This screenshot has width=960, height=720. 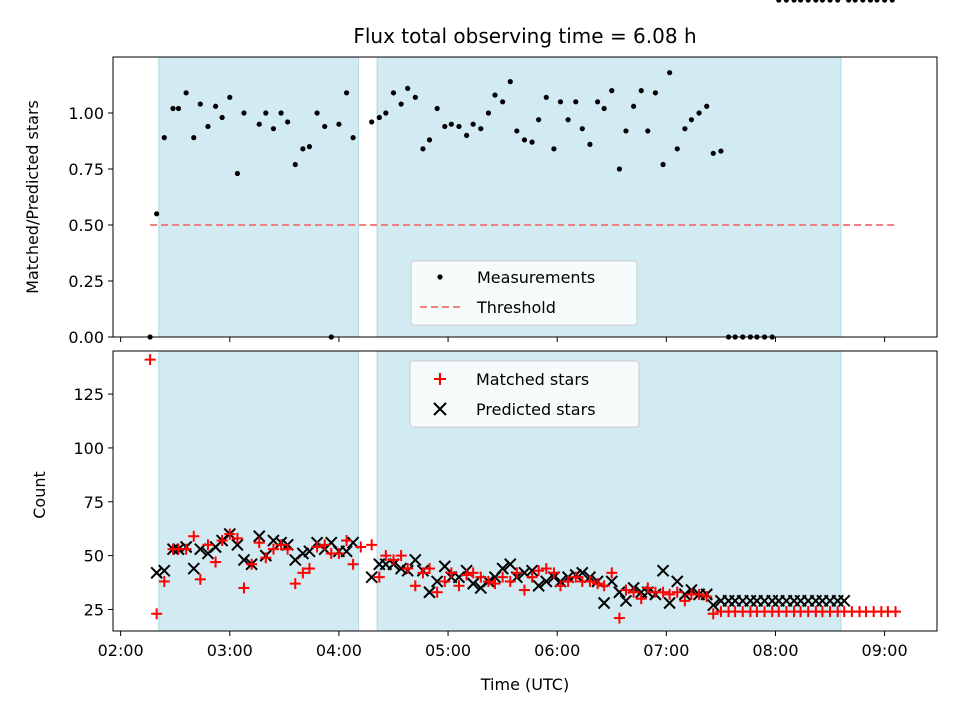 I want to click on top-legend-box, so click(x=524, y=293).